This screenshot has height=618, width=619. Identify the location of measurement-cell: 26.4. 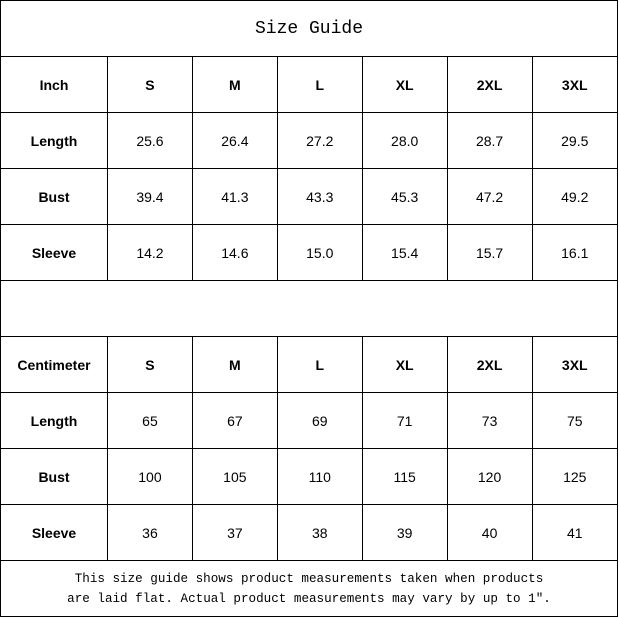
(234, 140).